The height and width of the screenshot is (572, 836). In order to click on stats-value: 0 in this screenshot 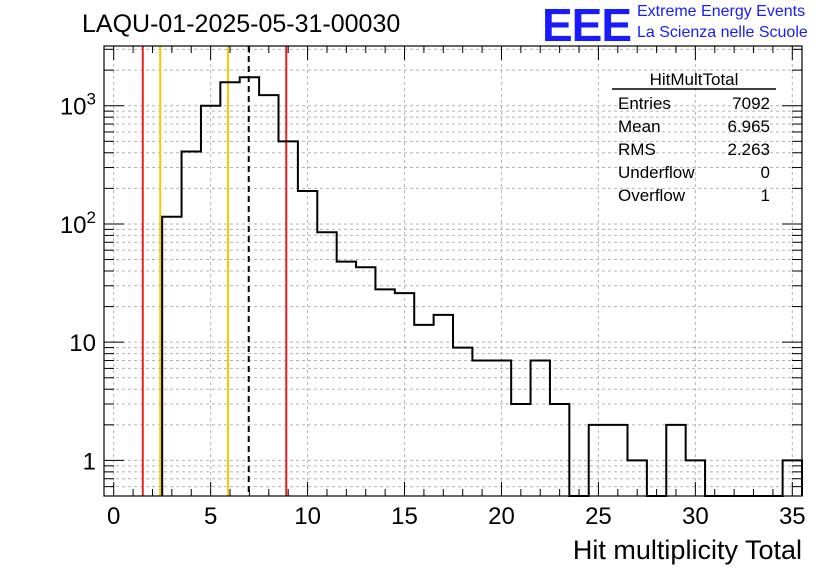, I will do `click(765, 172)`.